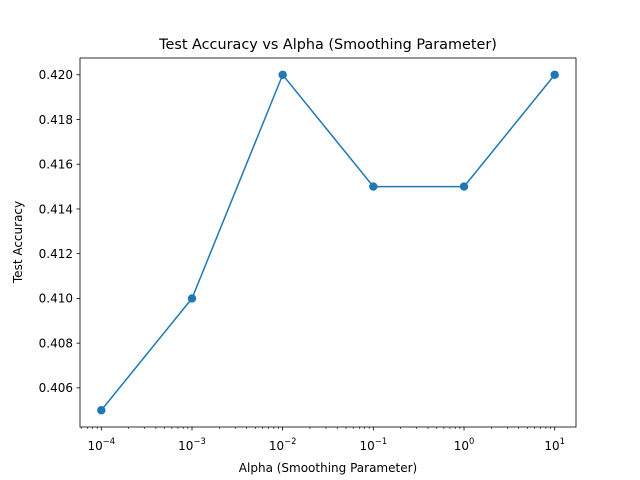 This screenshot has height=480, width=640. Describe the element at coordinates (56, 388) in the screenshot. I see `y-tick-label: 0.406` at that location.